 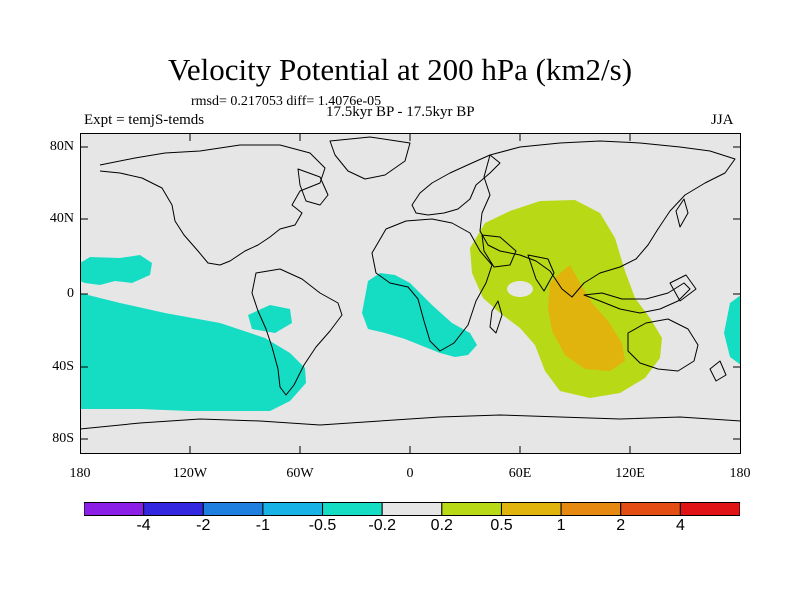 What do you see at coordinates (561, 525) in the screenshot?
I see `colorbar-label-7: 1` at bounding box center [561, 525].